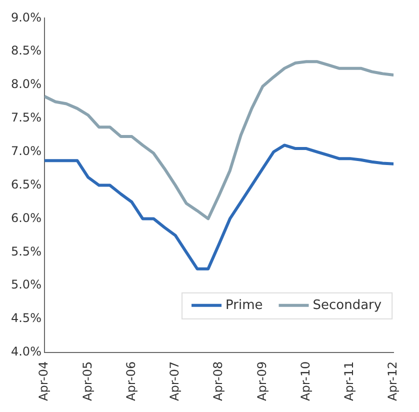 This screenshot has height=412, width=419. What do you see at coordinates (26, 117) in the screenshot?
I see `y-tick-label: 7.5%` at bounding box center [26, 117].